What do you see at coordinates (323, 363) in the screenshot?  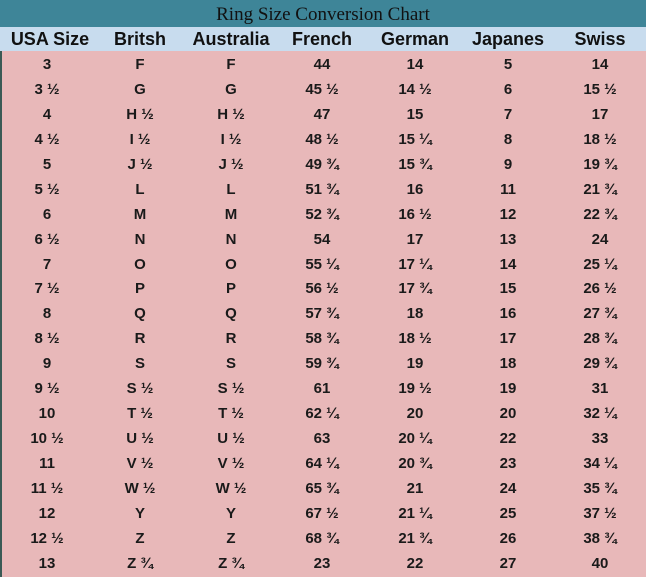 I see `table-row: 9 S S 59 ¾ 19 18 29 ¾` at bounding box center [323, 363].